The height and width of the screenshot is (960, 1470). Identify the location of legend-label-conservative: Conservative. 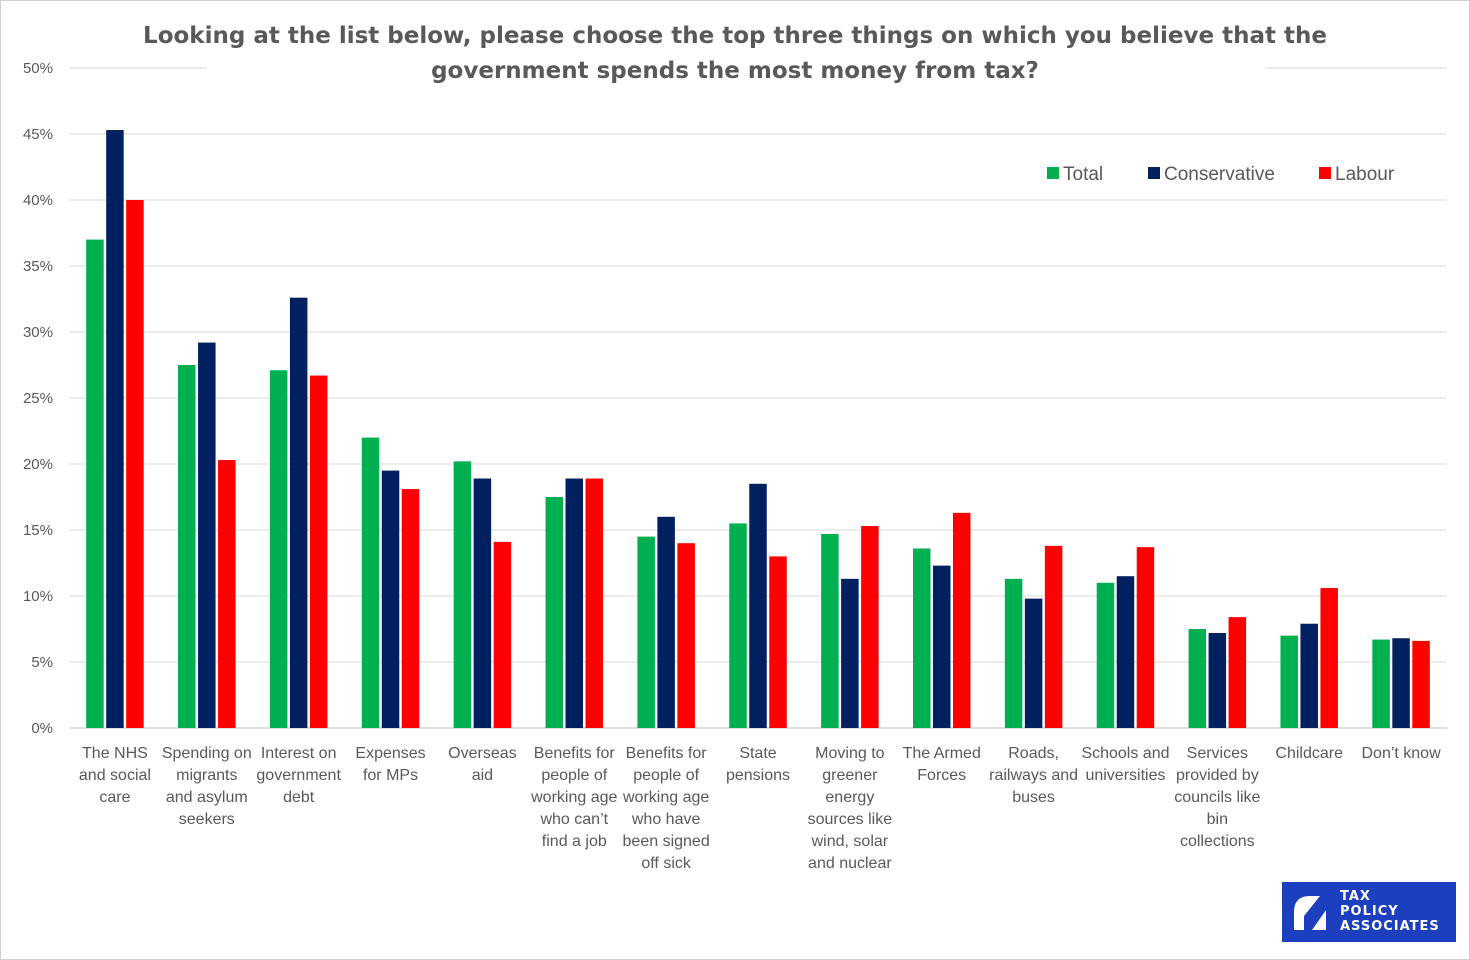
(1219, 174).